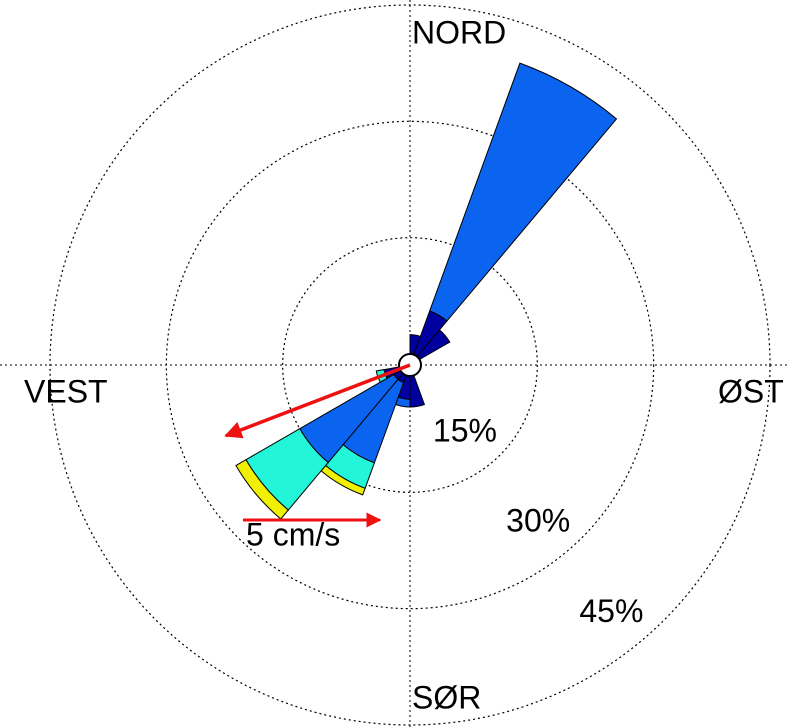 The width and height of the screenshot is (790, 727). What do you see at coordinates (611, 611) in the screenshot?
I see `ring-label: 45%` at bounding box center [611, 611].